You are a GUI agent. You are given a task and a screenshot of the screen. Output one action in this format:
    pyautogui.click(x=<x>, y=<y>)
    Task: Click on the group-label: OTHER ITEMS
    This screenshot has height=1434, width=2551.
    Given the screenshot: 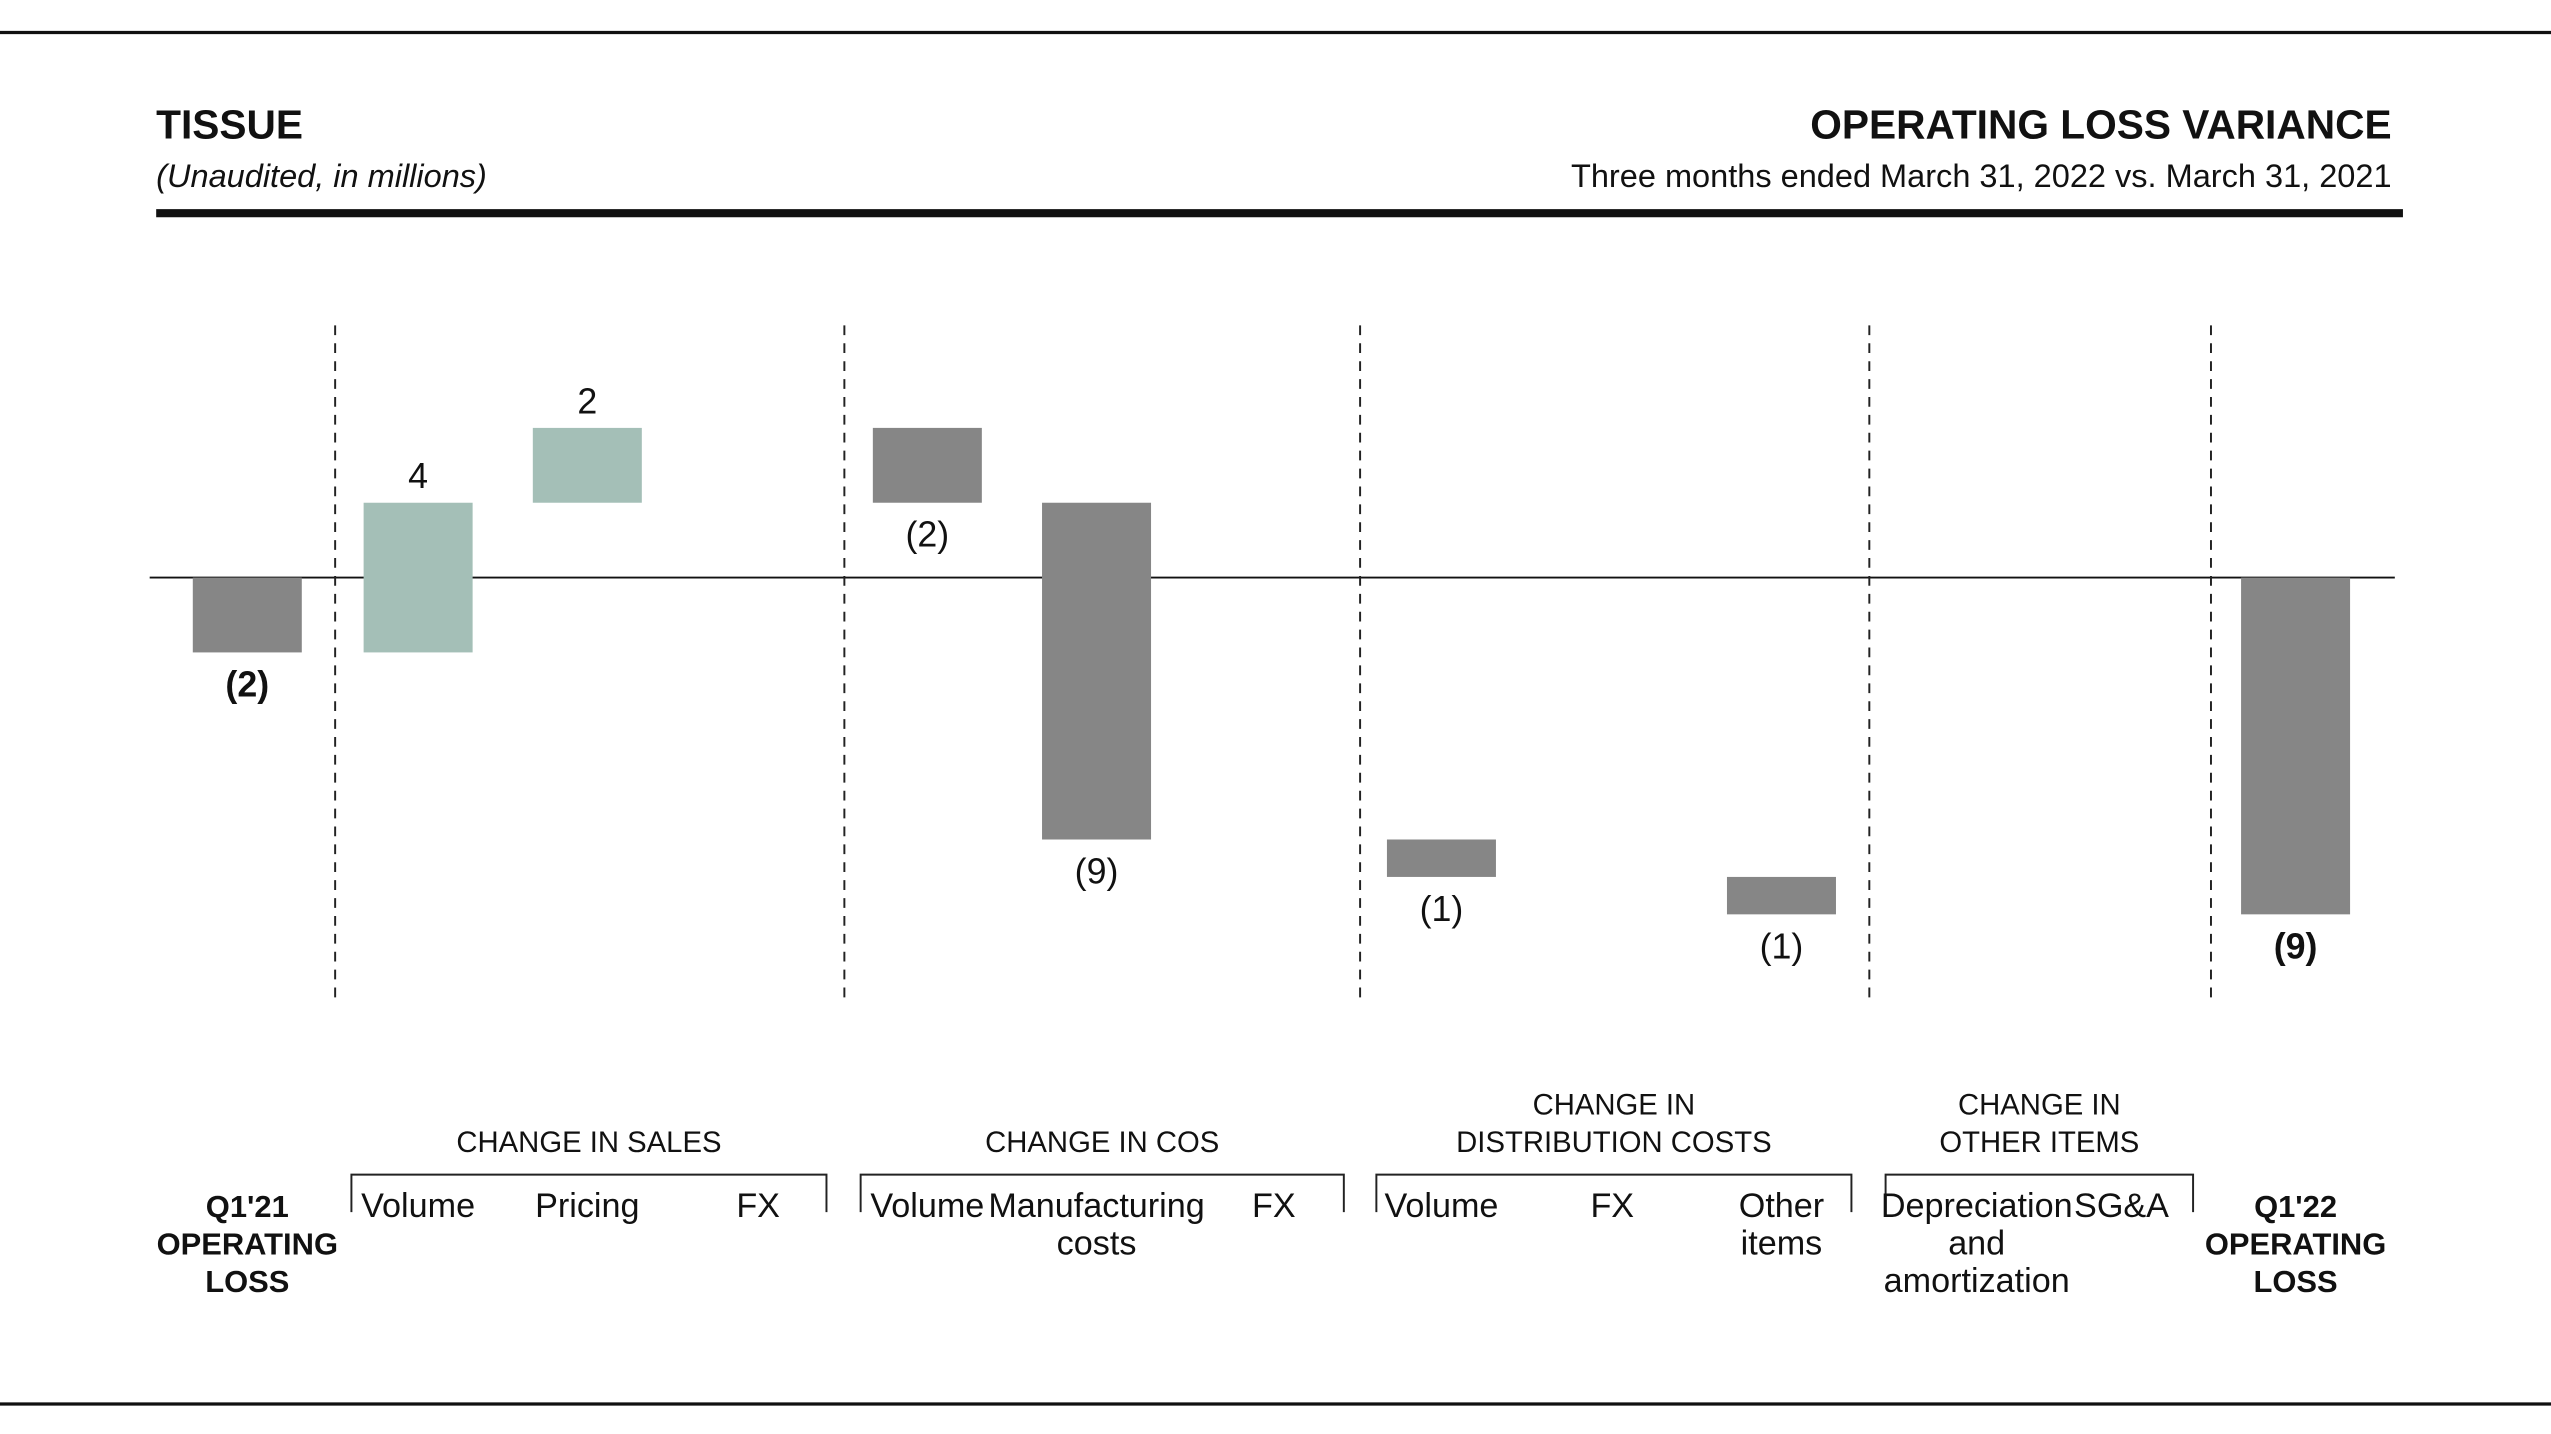 What is the action you would take?
    pyautogui.click(x=2039, y=1142)
    